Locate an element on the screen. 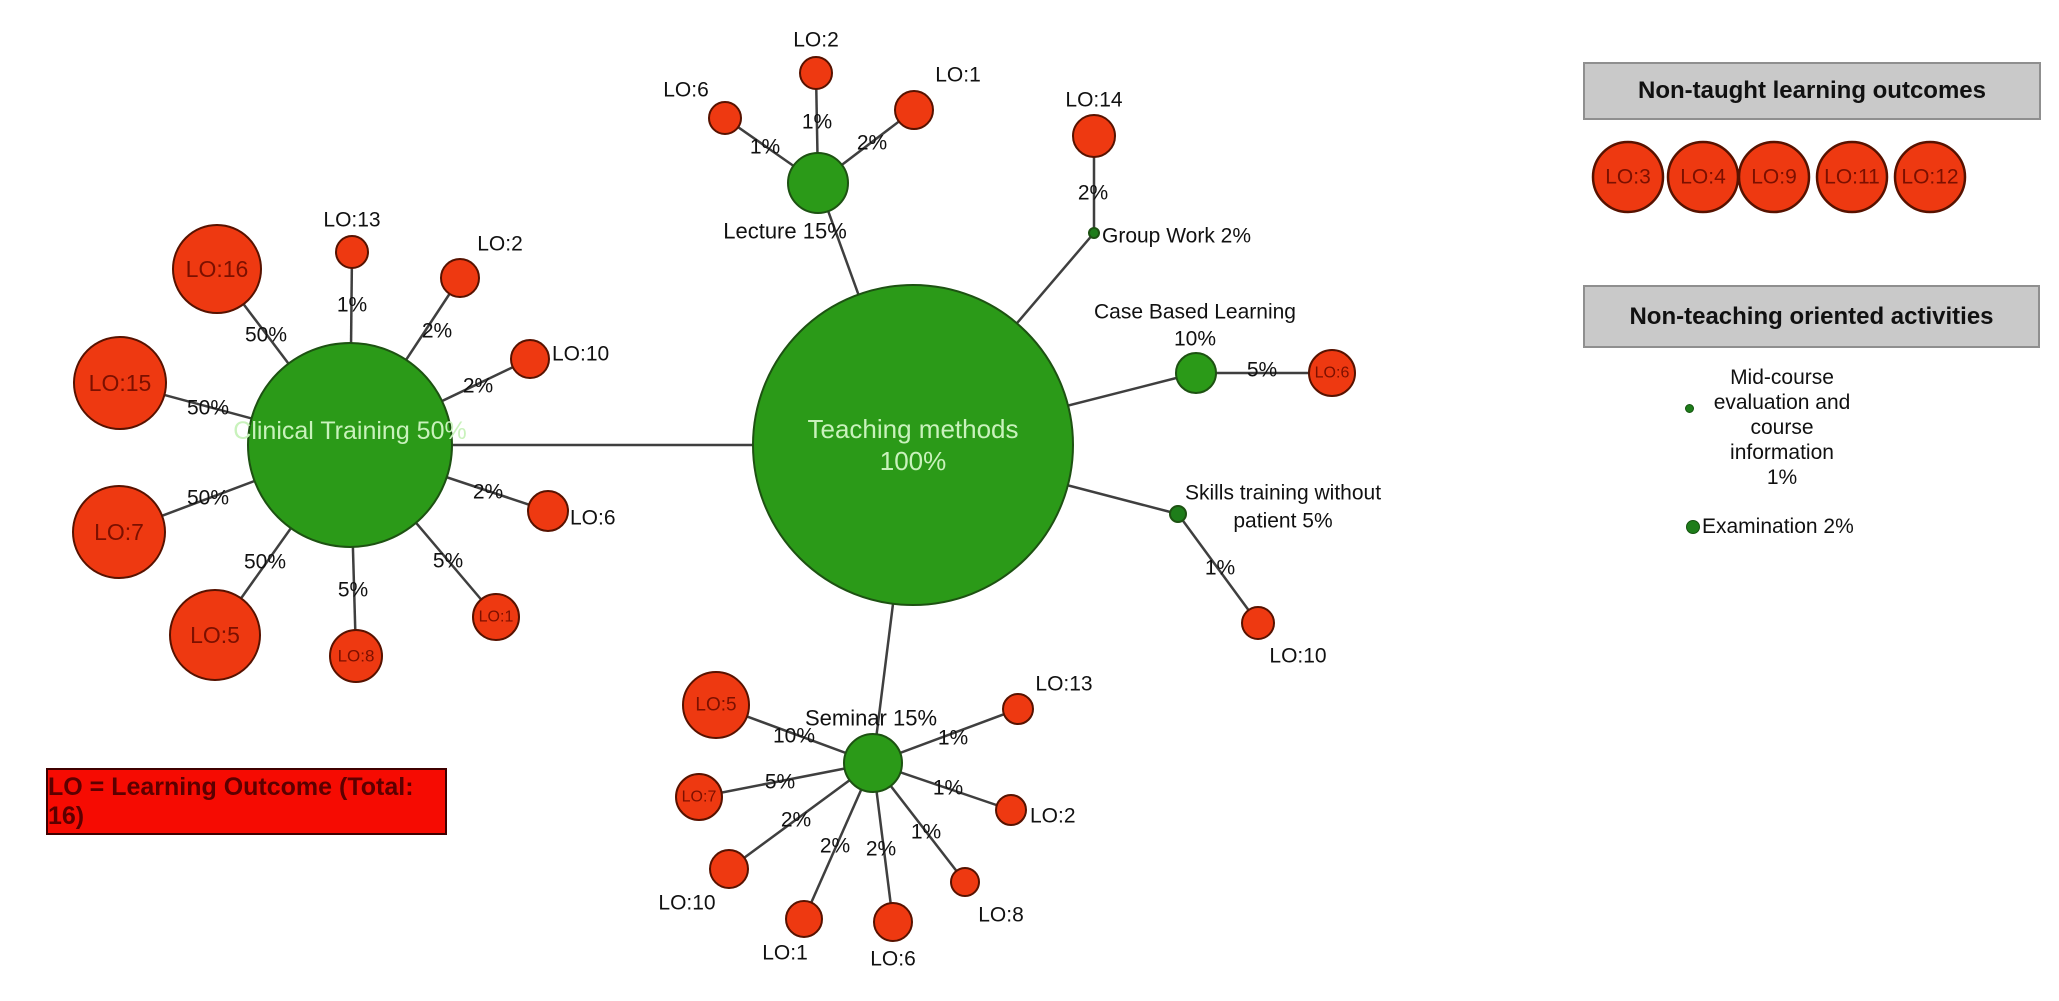  cbl-lo6-node is located at coordinates (1332, 373).